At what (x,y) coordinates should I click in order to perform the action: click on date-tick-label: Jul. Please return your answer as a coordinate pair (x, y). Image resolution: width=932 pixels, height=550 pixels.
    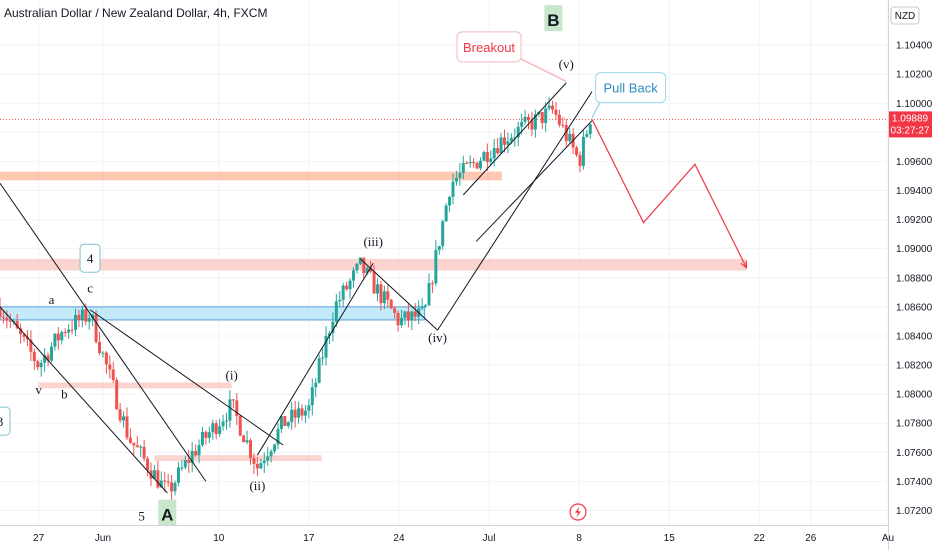
    Looking at the image, I should click on (489, 538).